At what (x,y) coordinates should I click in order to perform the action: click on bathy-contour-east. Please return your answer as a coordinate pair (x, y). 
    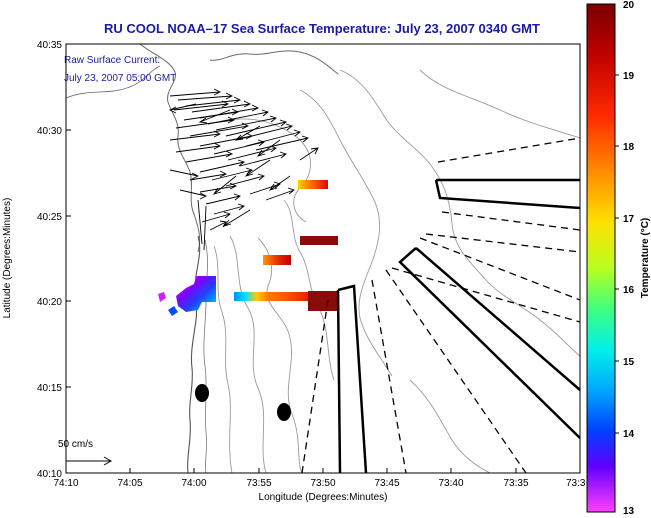
    Looking at the image, I should click on (500, 104).